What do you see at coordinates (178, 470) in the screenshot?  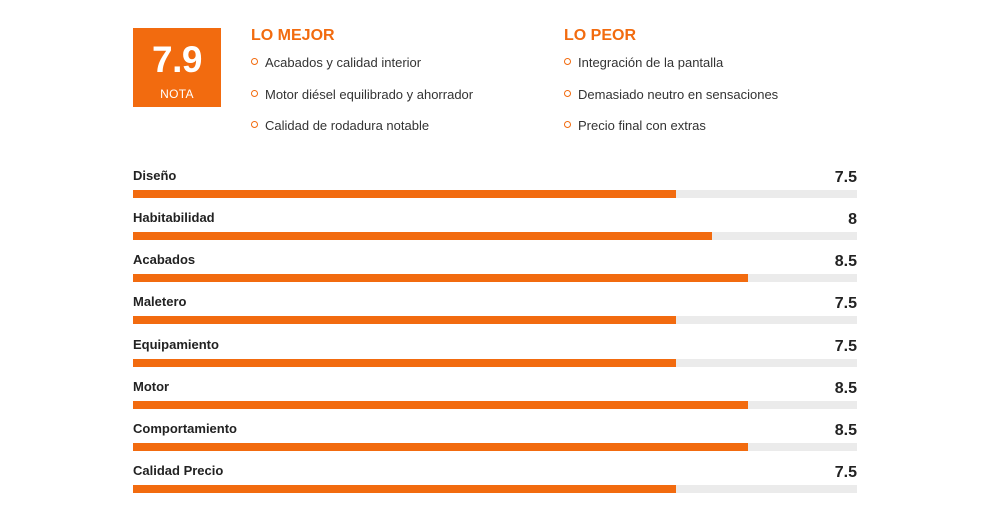 I see `rating-label: Calidad Precio` at bounding box center [178, 470].